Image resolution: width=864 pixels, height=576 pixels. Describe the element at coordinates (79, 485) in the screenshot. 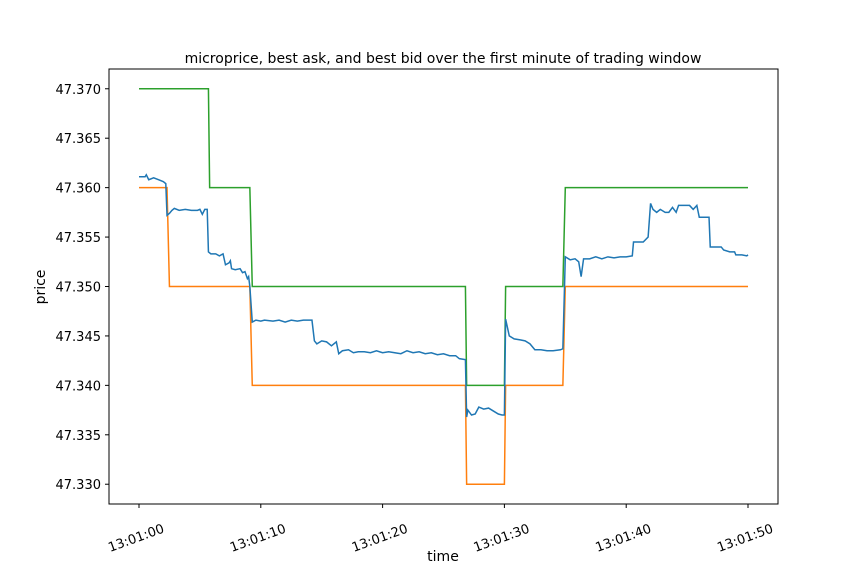

I see `y-tick-label: 47.330` at that location.